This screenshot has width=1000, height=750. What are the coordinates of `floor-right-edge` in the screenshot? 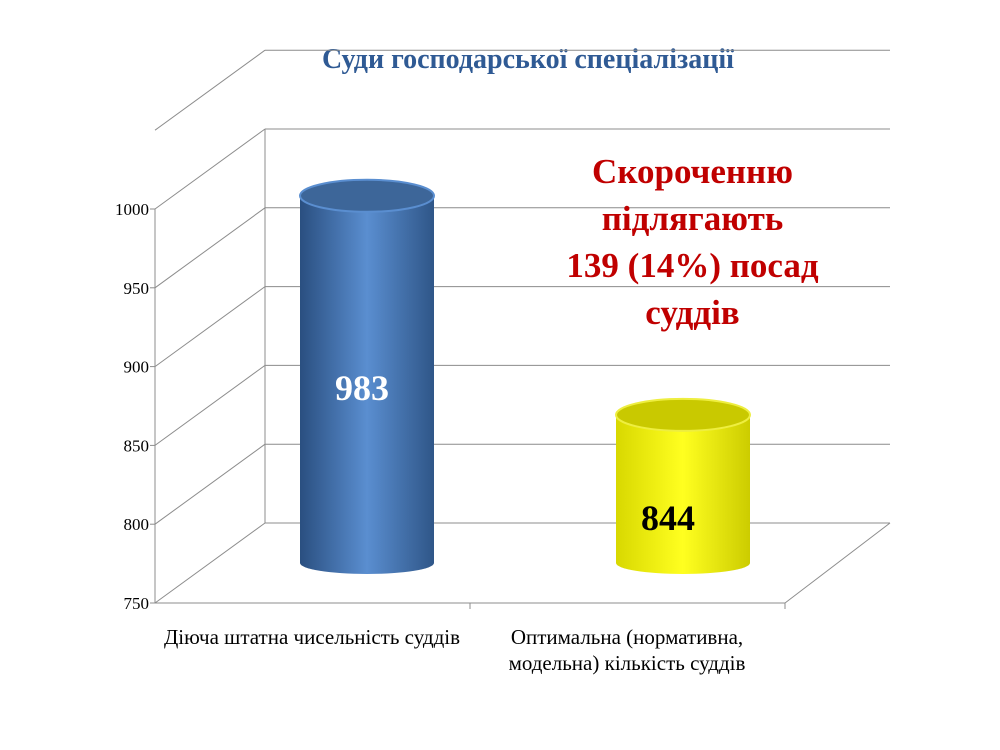 It's located at (837, 563).